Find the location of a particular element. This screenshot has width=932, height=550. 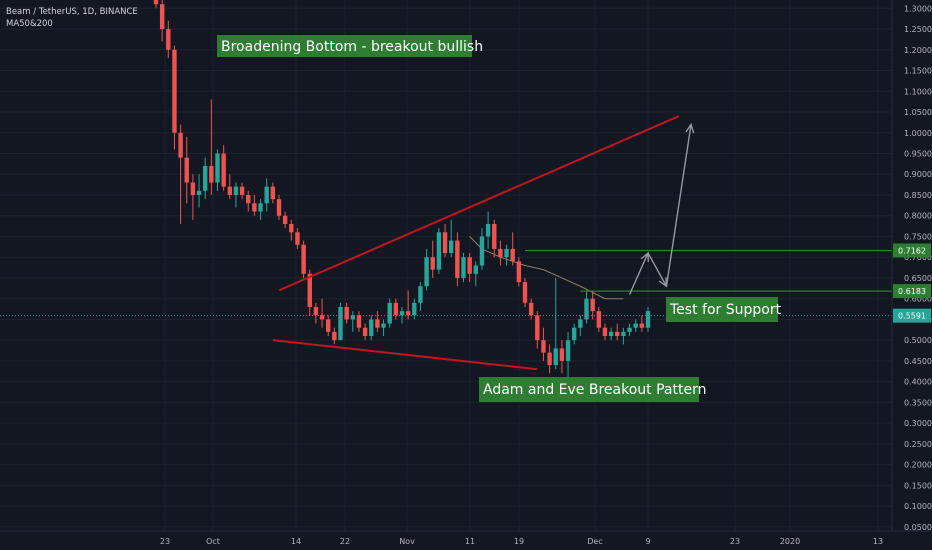

annotation-adam-eve: Adam and Eve Breakout Pattern is located at coordinates (592, 389).